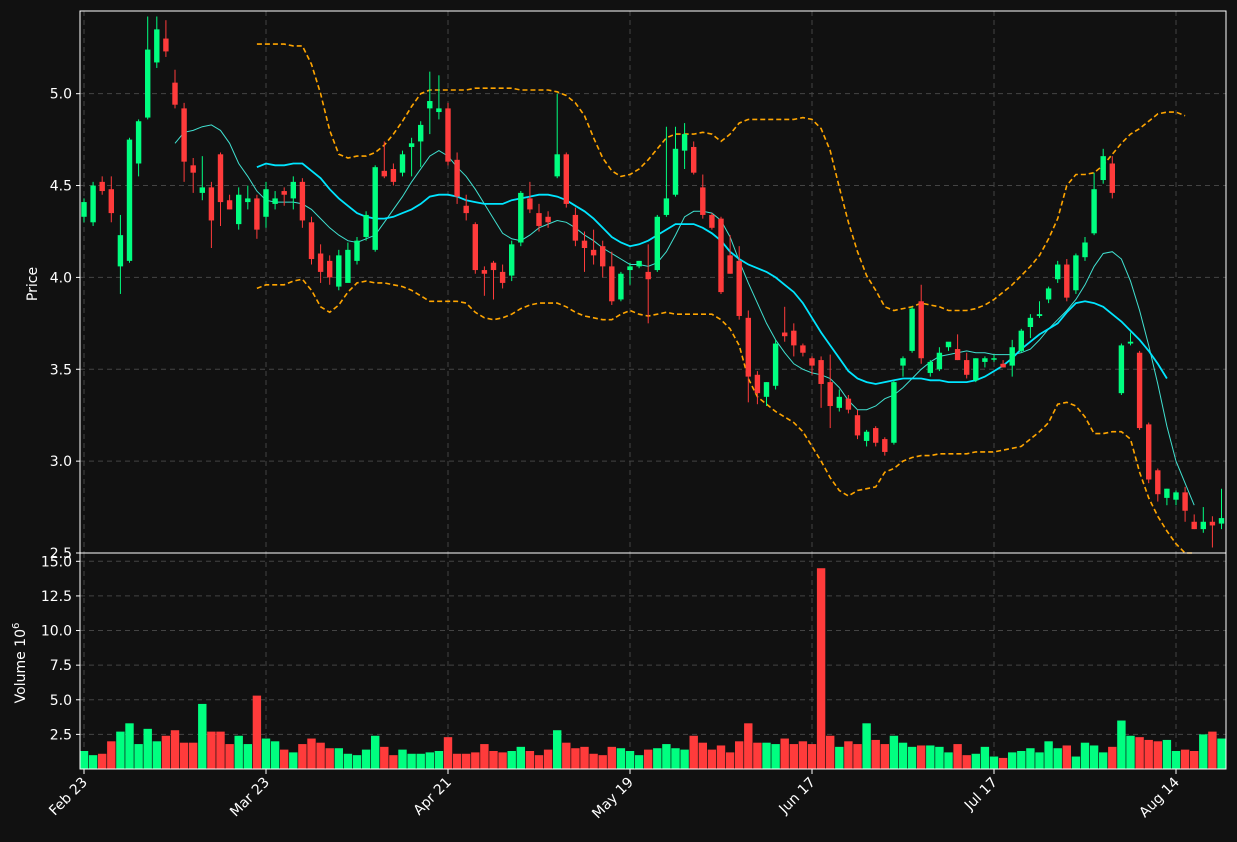 This screenshot has height=842, width=1237. I want to click on price-tick-label: 4.0, so click(61, 278).